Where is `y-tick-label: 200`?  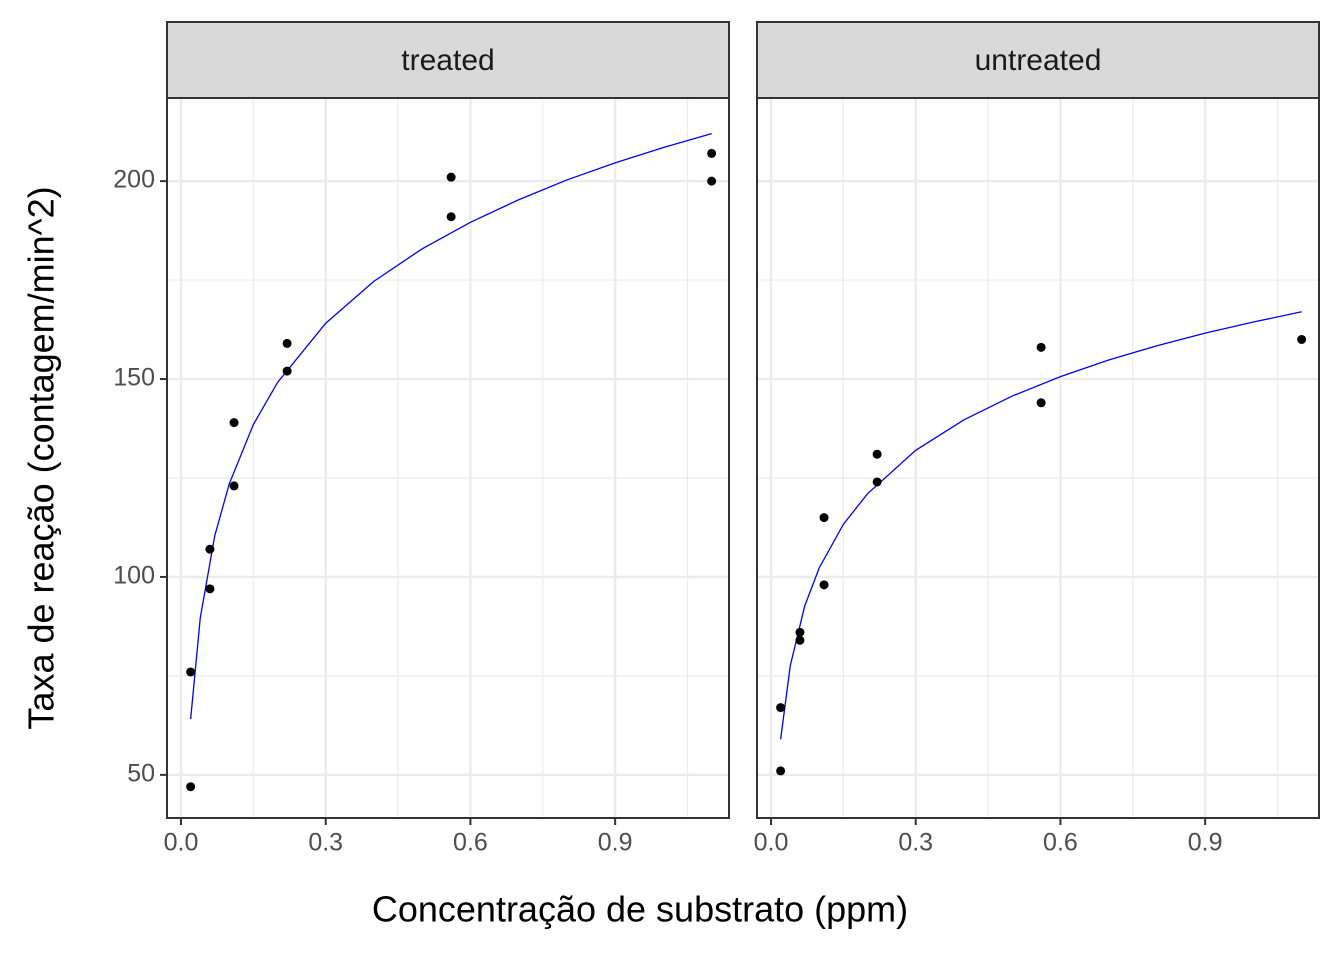 y-tick-label: 200 is located at coordinates (134, 180).